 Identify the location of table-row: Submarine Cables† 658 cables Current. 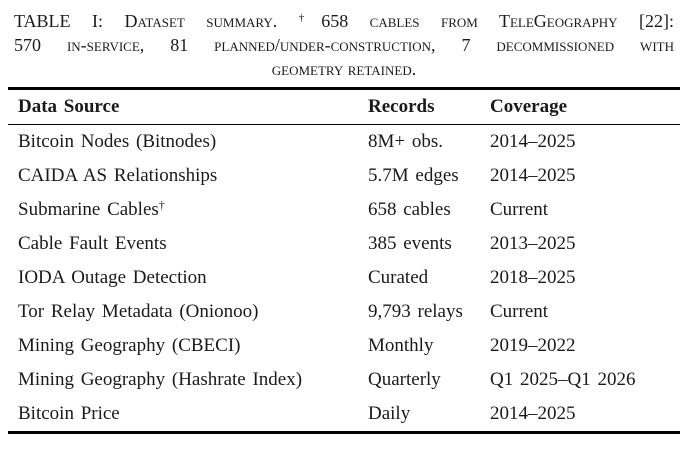
(344, 210).